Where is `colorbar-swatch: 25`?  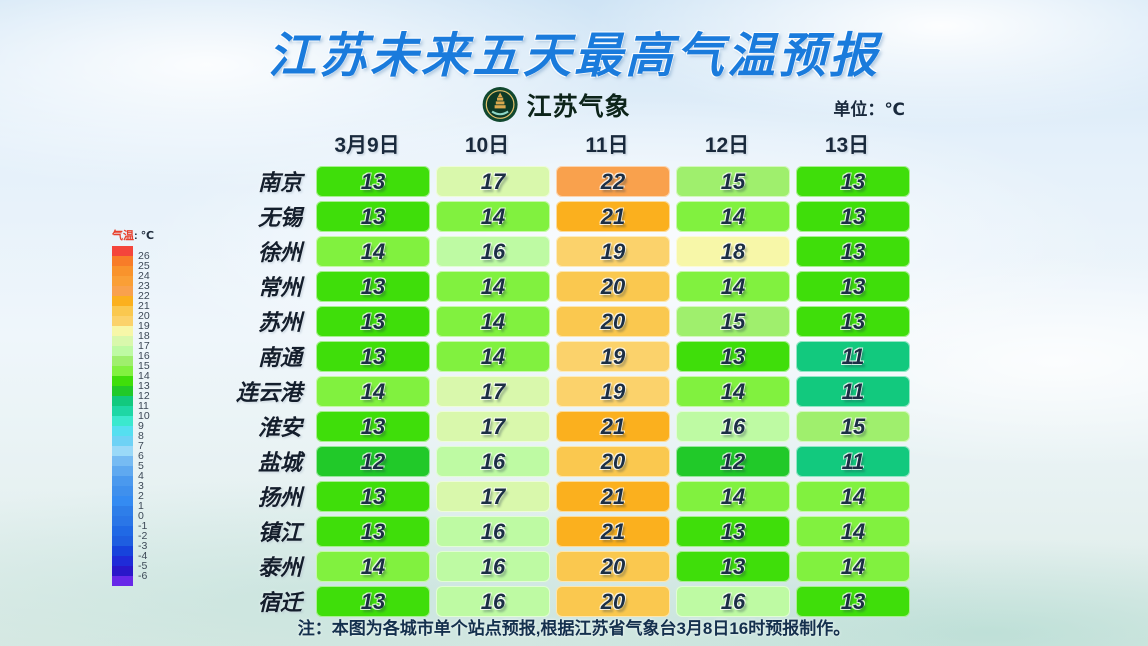 colorbar-swatch: 25 is located at coordinates (131, 264).